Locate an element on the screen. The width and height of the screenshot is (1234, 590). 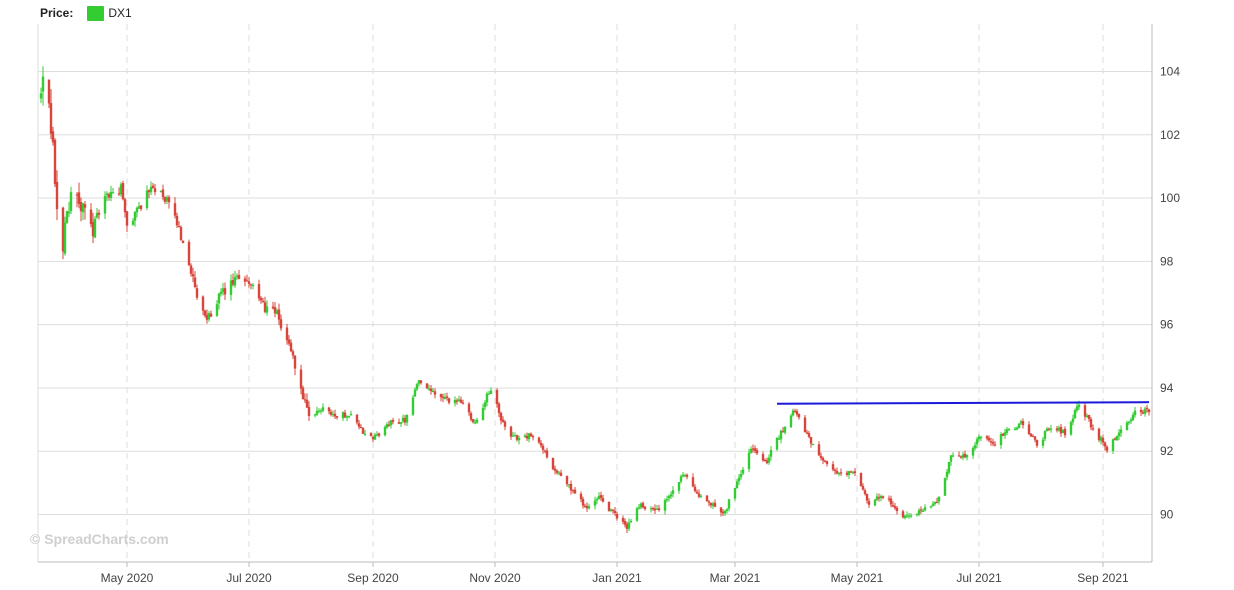
resistance-trendline is located at coordinates (963, 403).